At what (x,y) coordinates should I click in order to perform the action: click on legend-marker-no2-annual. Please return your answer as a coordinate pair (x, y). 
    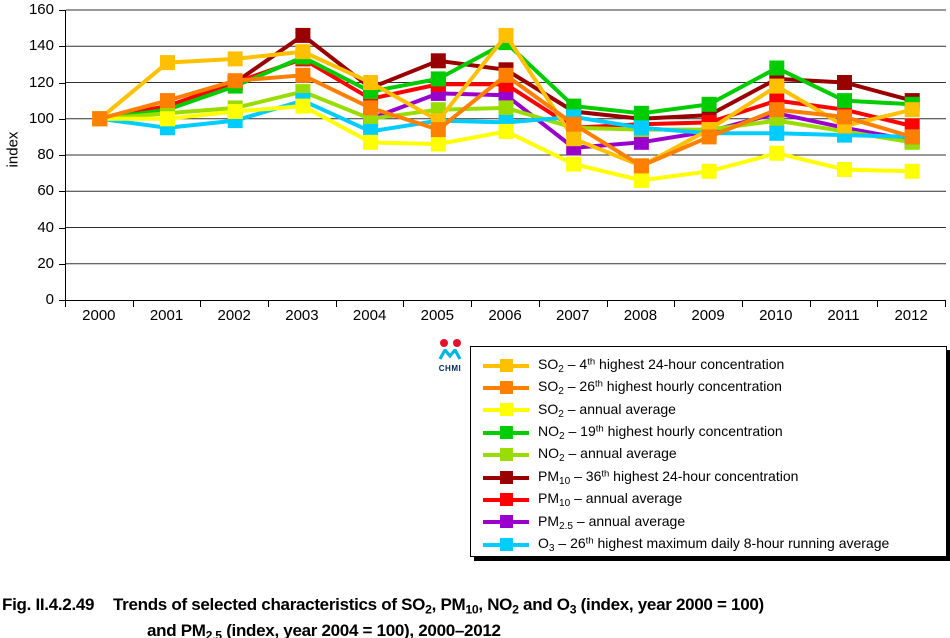
    Looking at the image, I should click on (506, 455).